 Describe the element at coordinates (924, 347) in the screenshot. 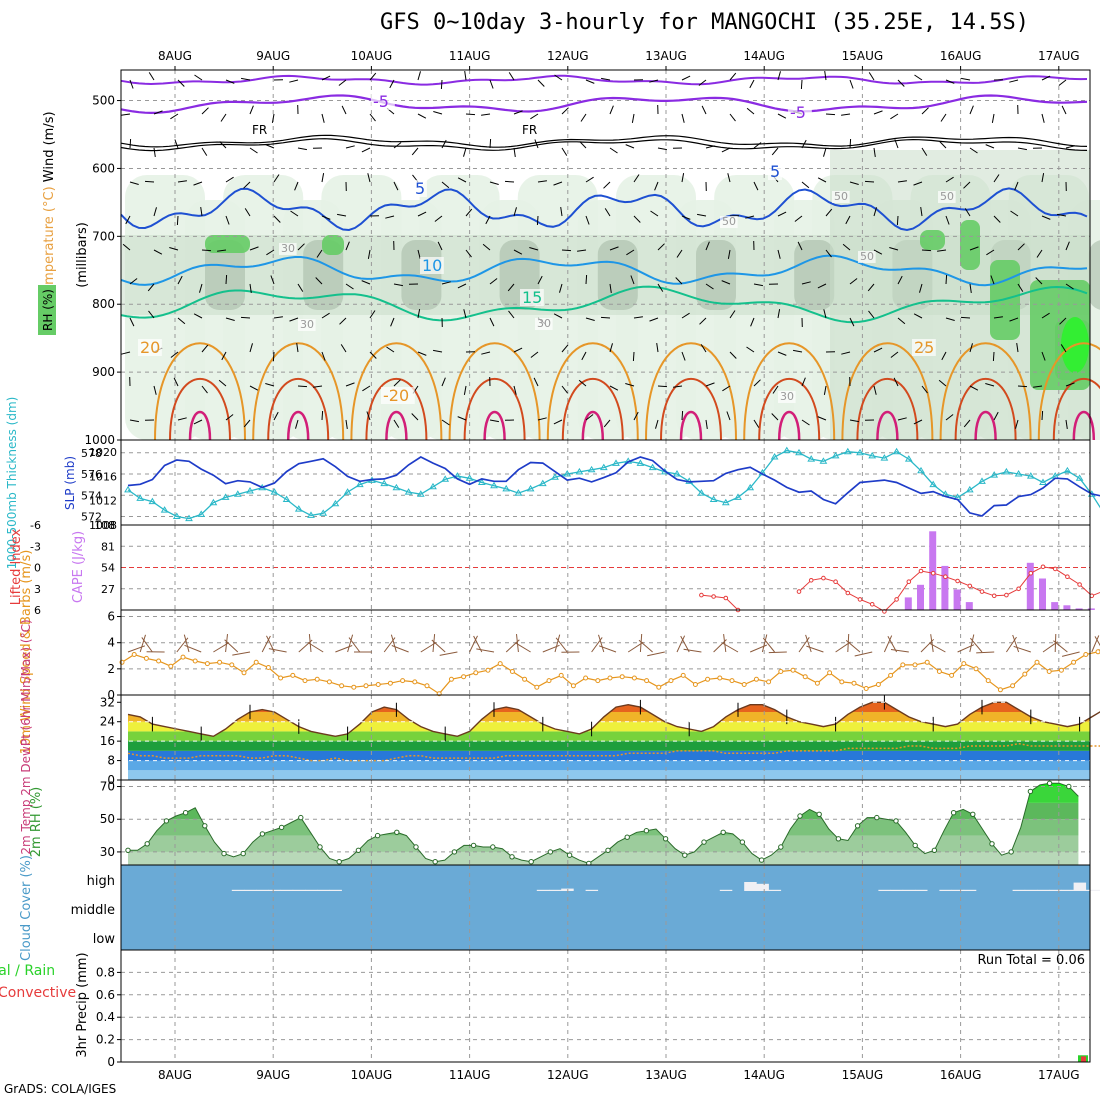

I see `contour-label-bg` at that location.